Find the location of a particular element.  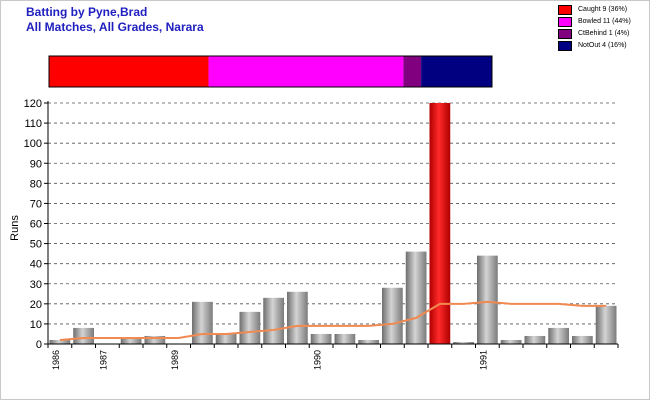

bar-highlight is located at coordinates (440, 223).